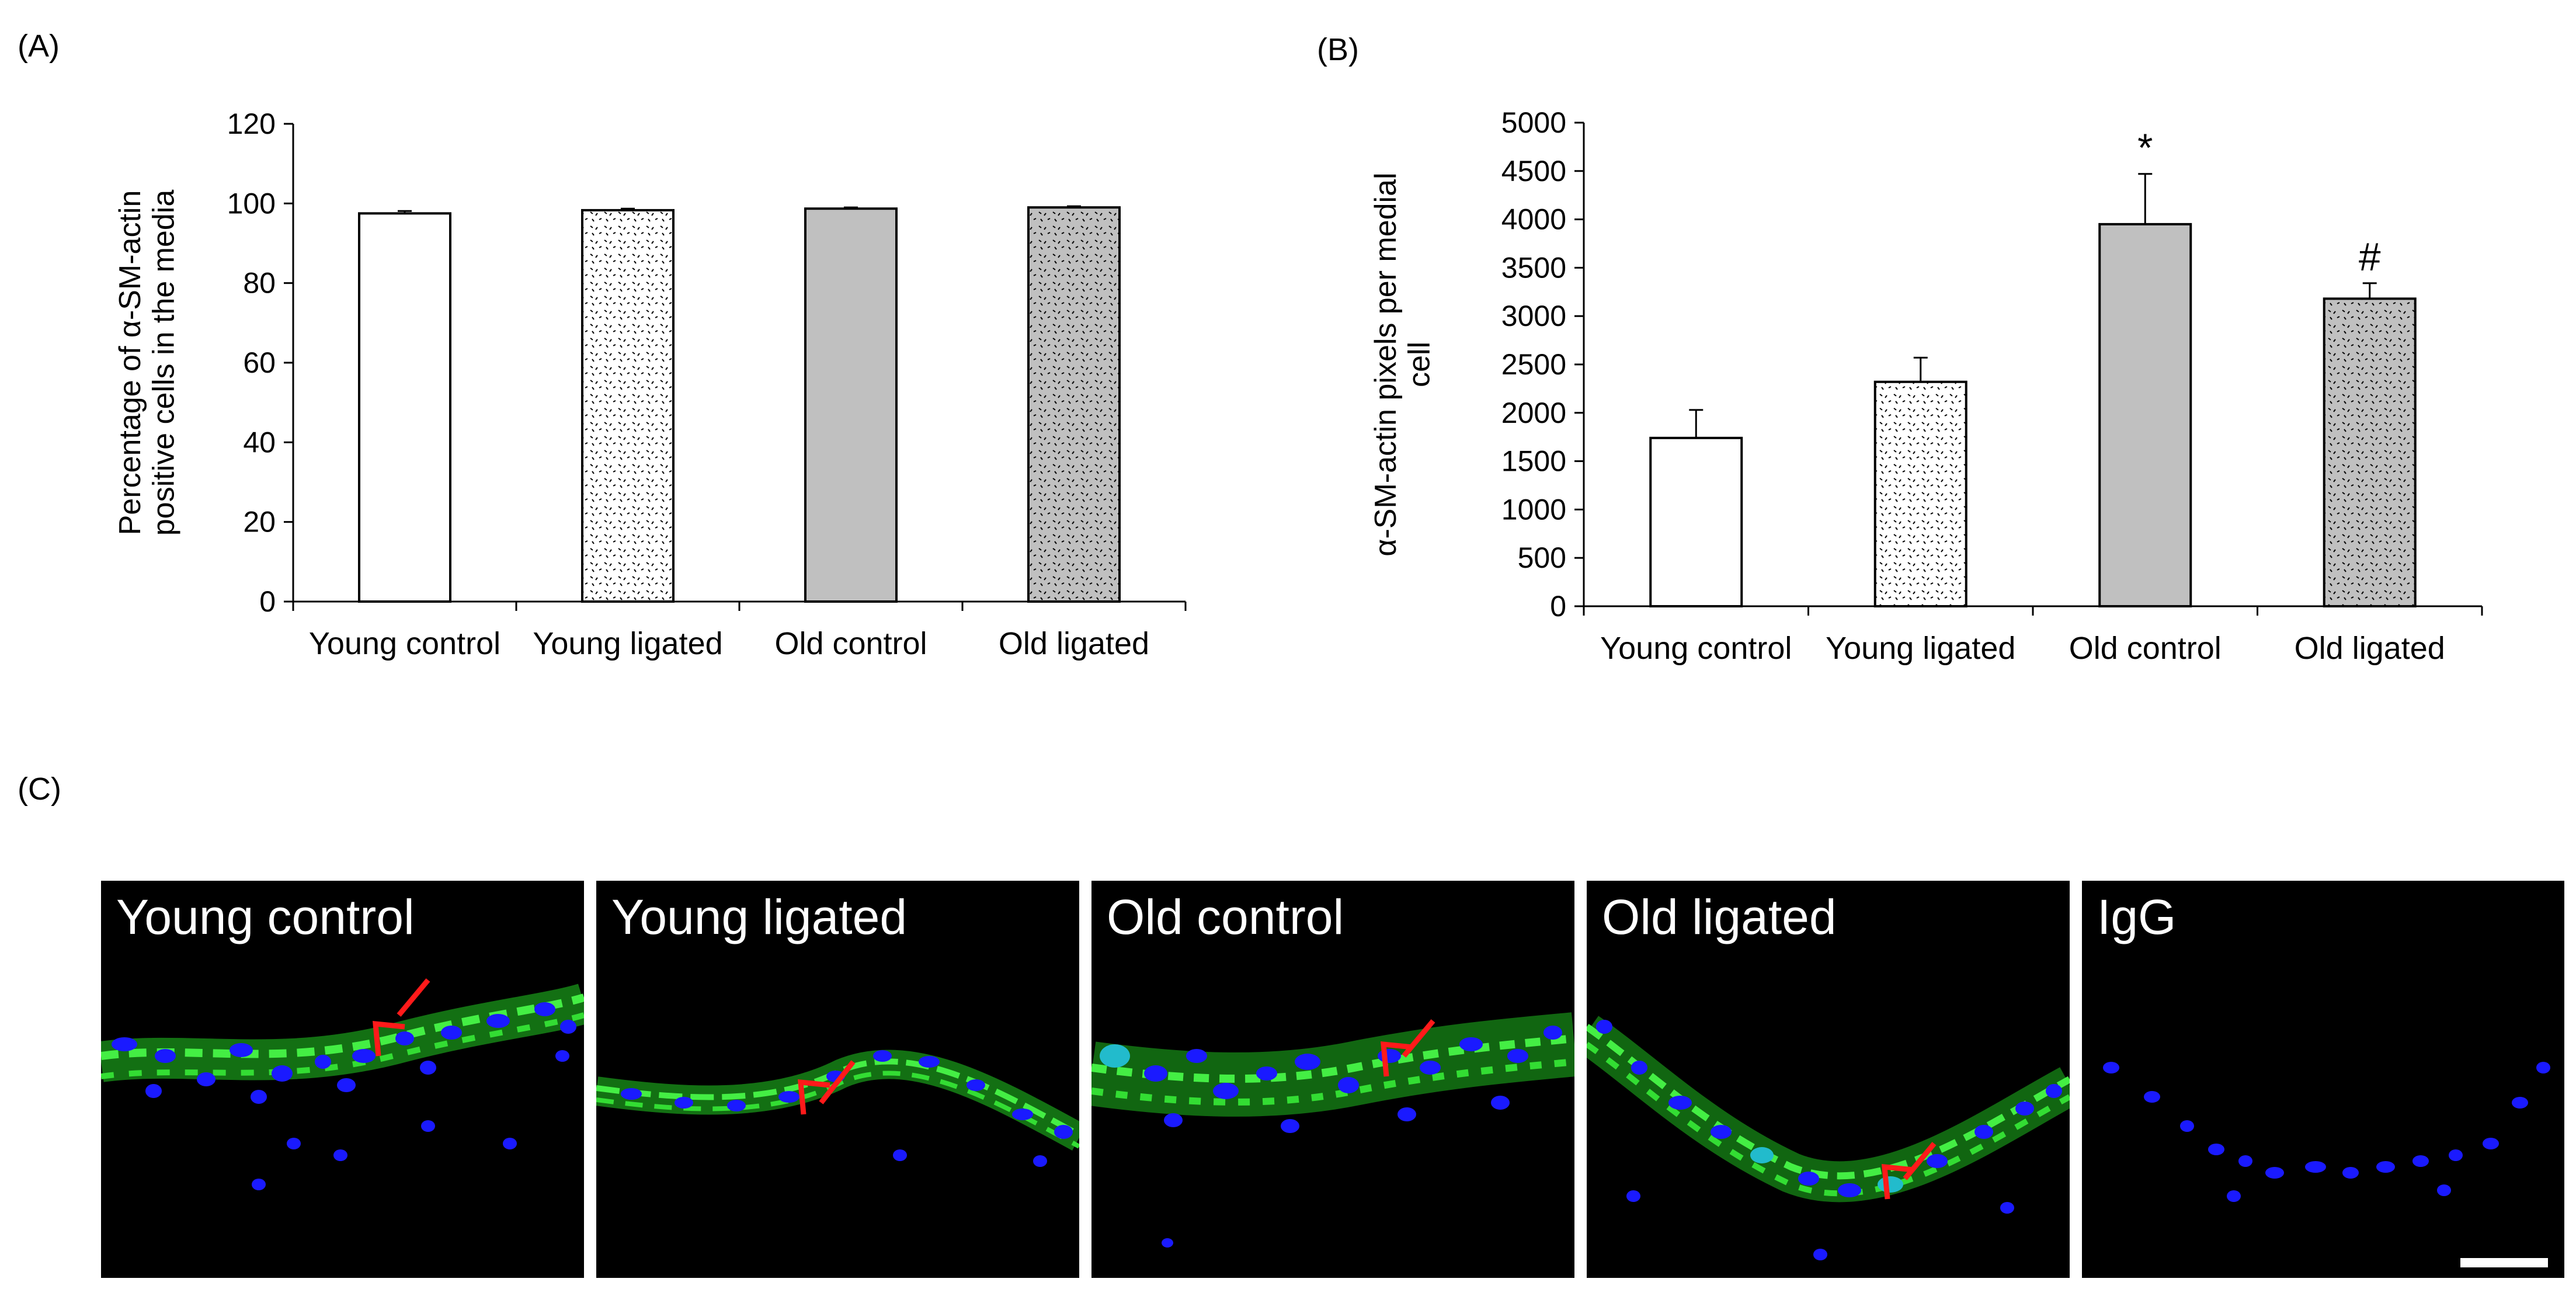 The width and height of the screenshot is (2576, 1296). What do you see at coordinates (39, 790) in the screenshot?
I see `panel-label-c: (C)` at bounding box center [39, 790].